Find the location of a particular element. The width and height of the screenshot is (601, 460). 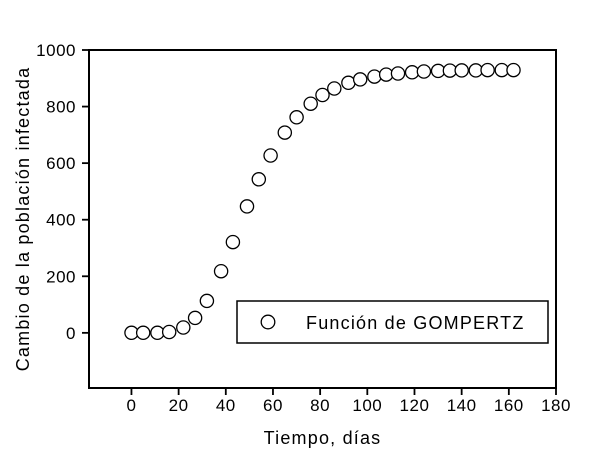

x-axis-title: Tiempo, días is located at coordinates (323, 438).